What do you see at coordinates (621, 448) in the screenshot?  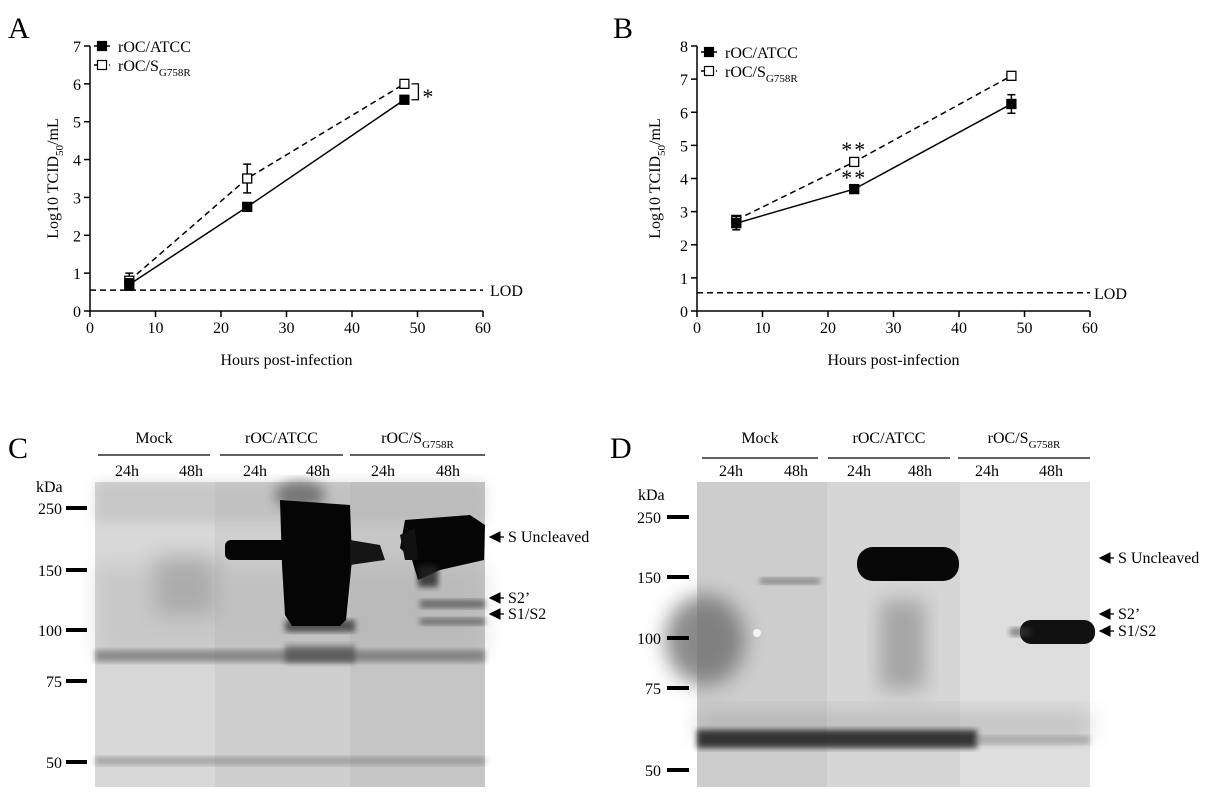 I see `panel-letter: D` at bounding box center [621, 448].